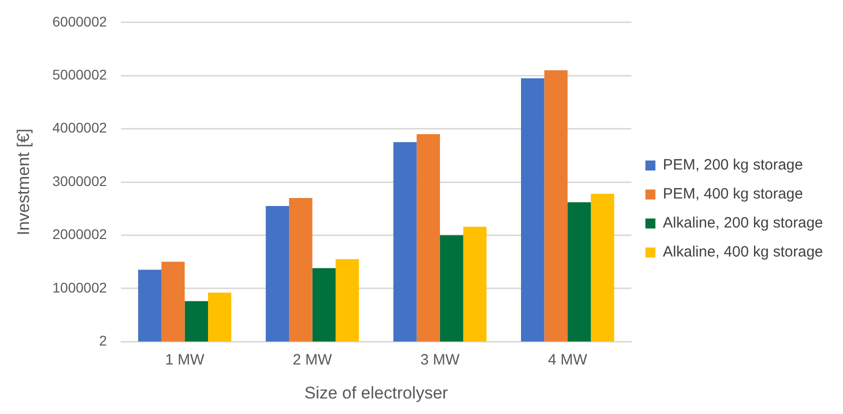 This screenshot has width=843, height=414. I want to click on x-tick-label: 2 MW, so click(312, 360).